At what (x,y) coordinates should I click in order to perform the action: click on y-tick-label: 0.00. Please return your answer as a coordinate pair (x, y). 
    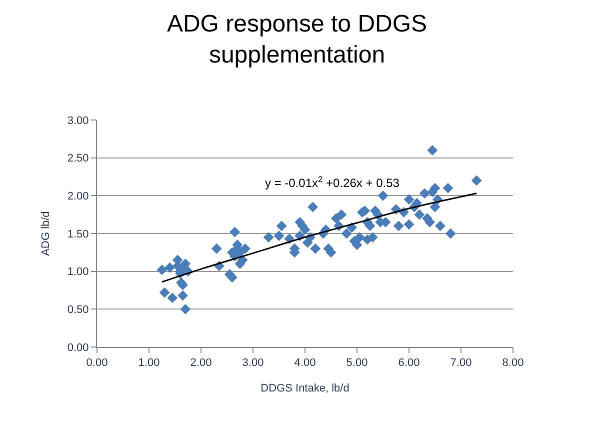
    Looking at the image, I should click on (78, 348).